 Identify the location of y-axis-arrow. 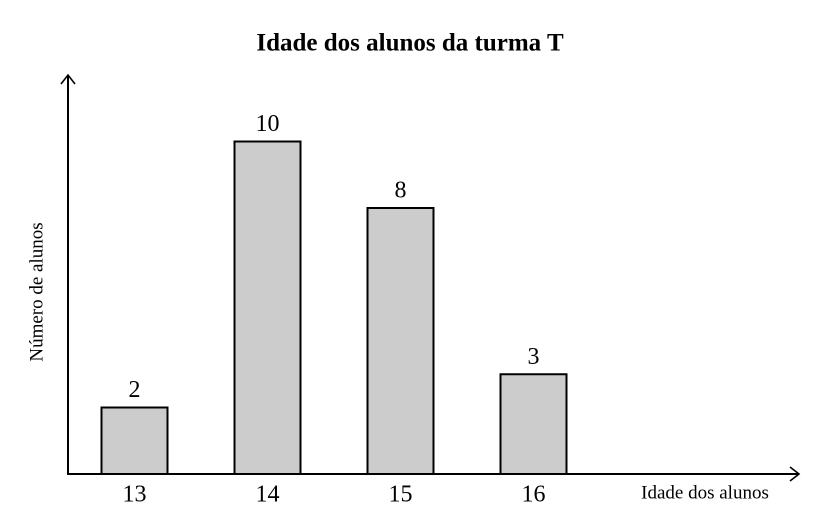
(68, 79).